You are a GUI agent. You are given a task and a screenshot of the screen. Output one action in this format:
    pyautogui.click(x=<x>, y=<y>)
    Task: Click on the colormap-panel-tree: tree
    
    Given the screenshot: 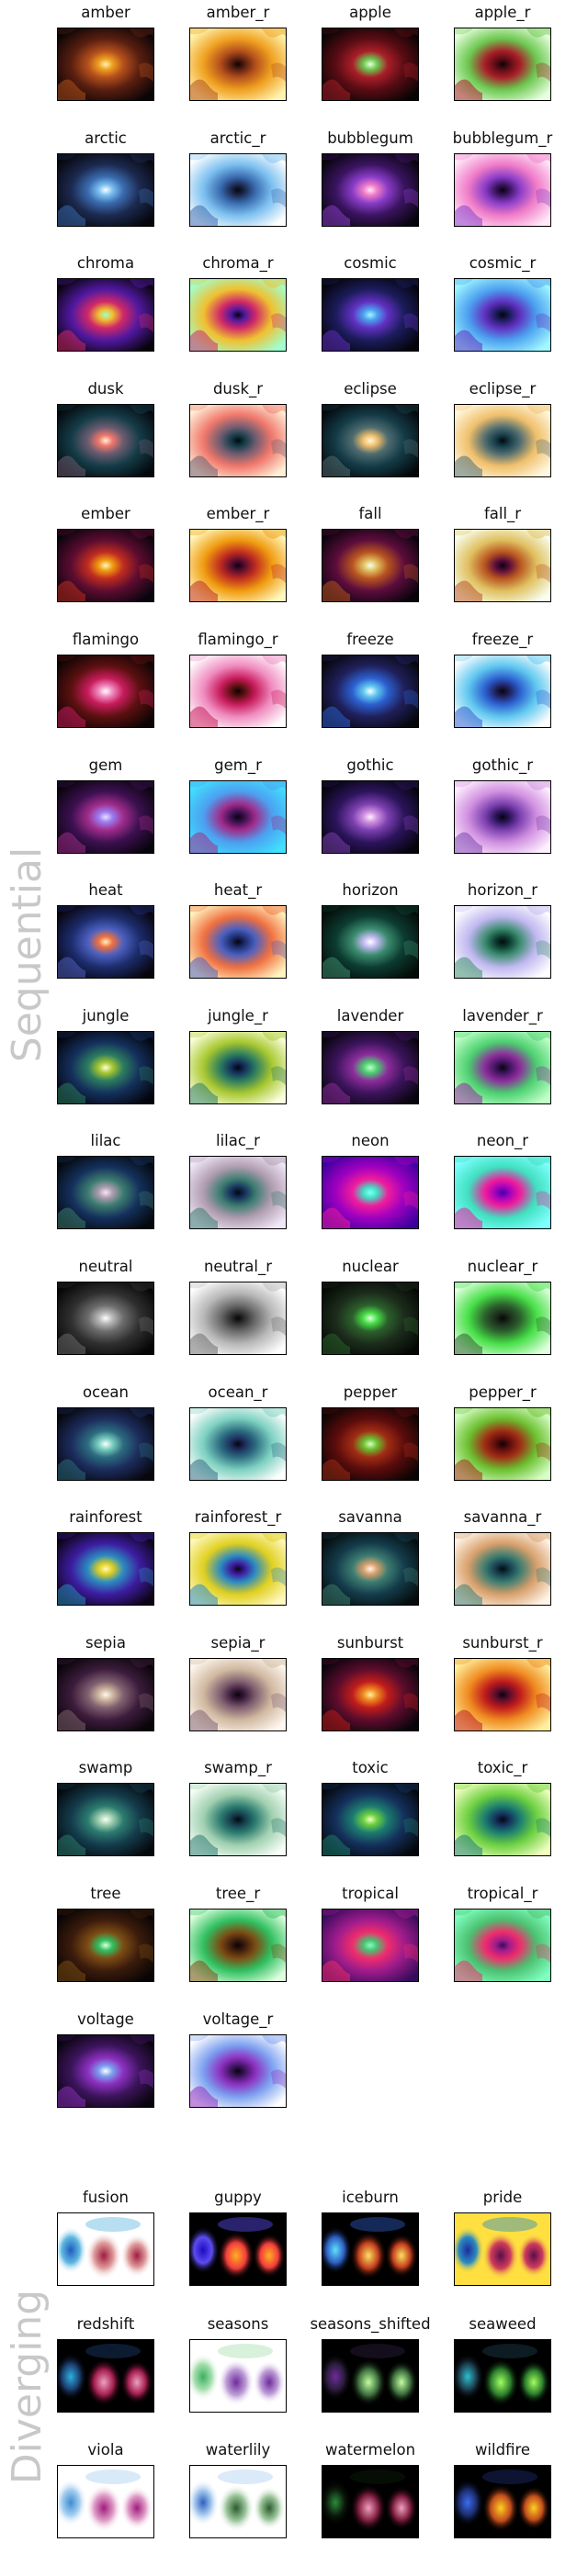 What is the action you would take?
    pyautogui.click(x=105, y=1933)
    